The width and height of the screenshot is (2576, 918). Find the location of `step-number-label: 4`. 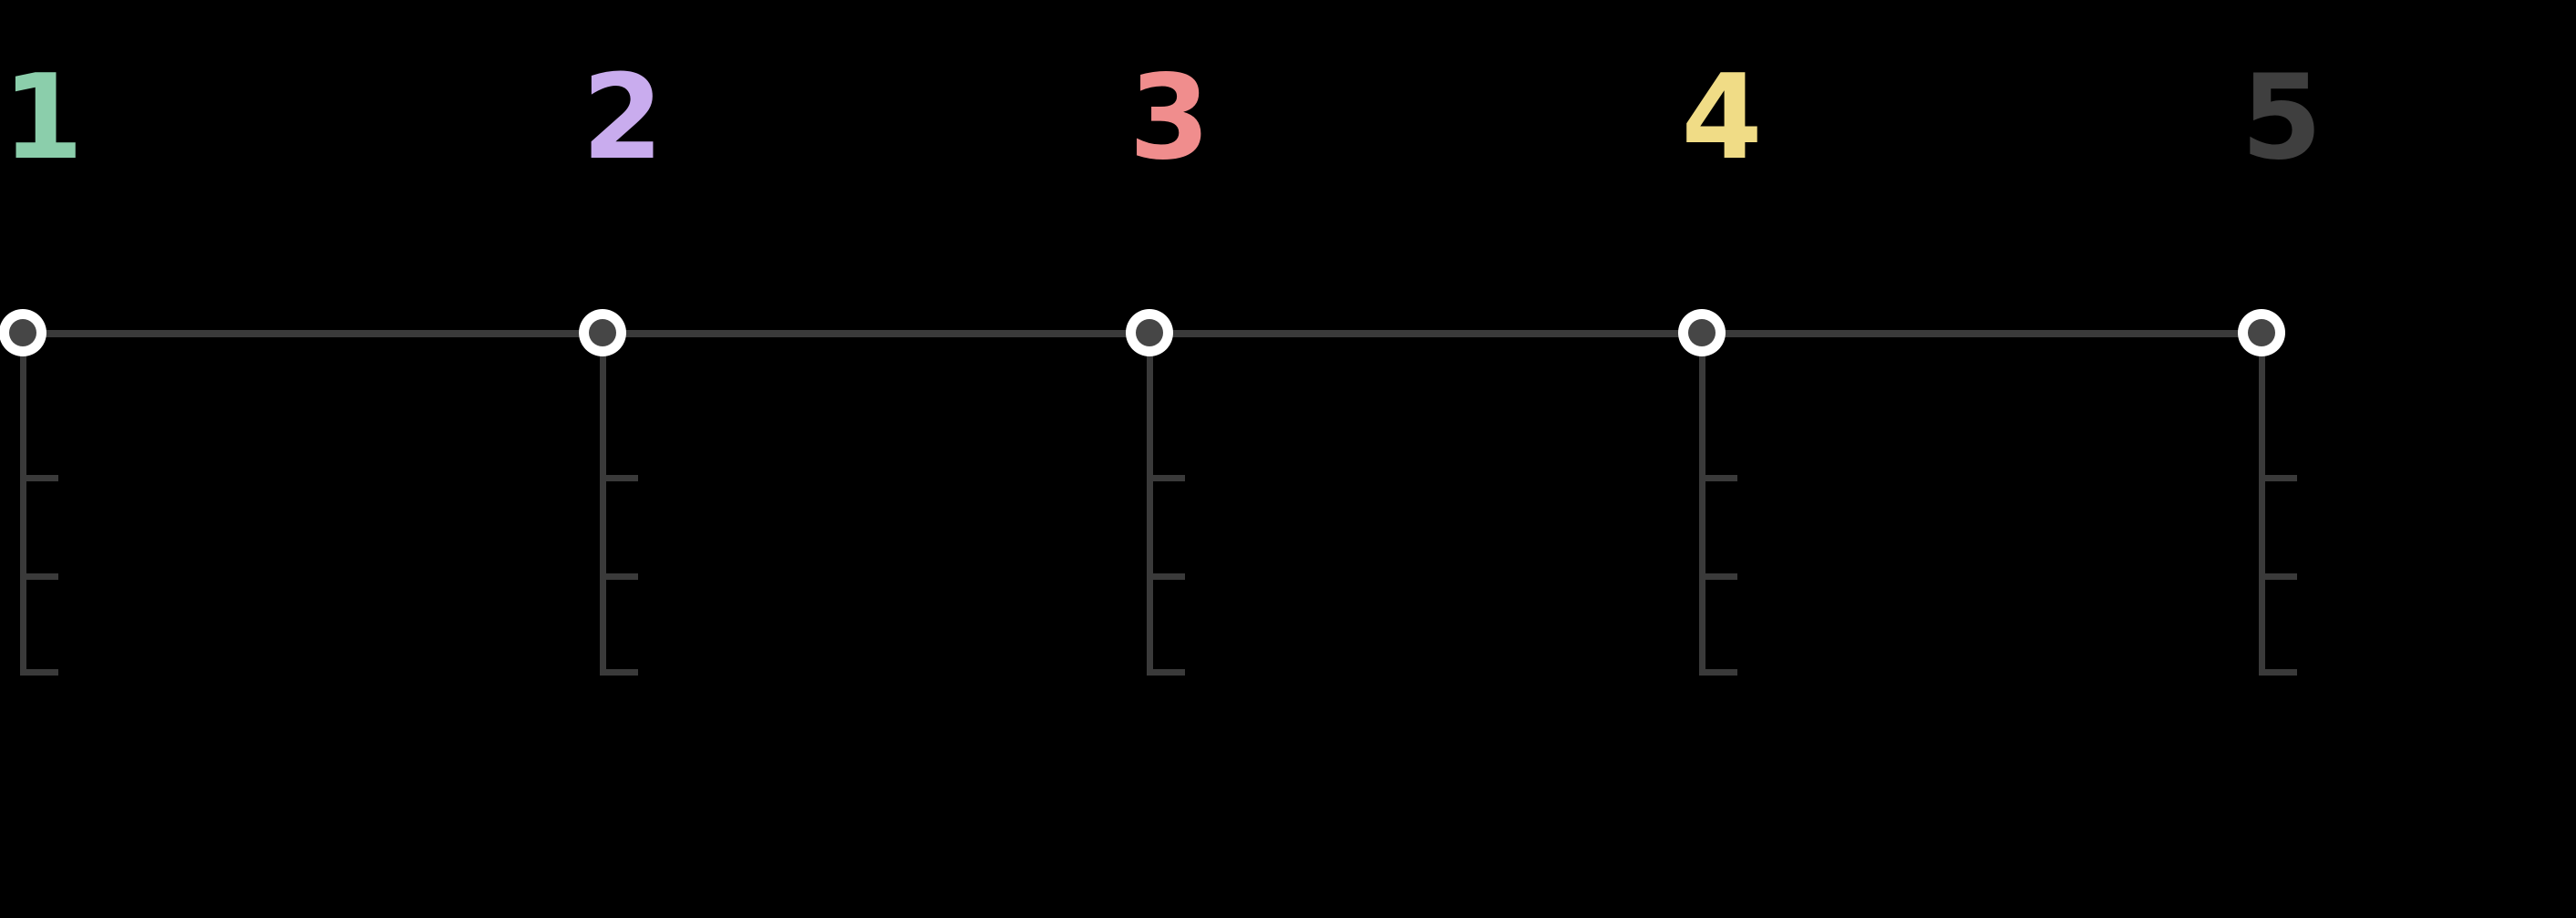

step-number-label: 4 is located at coordinates (1722, 118).